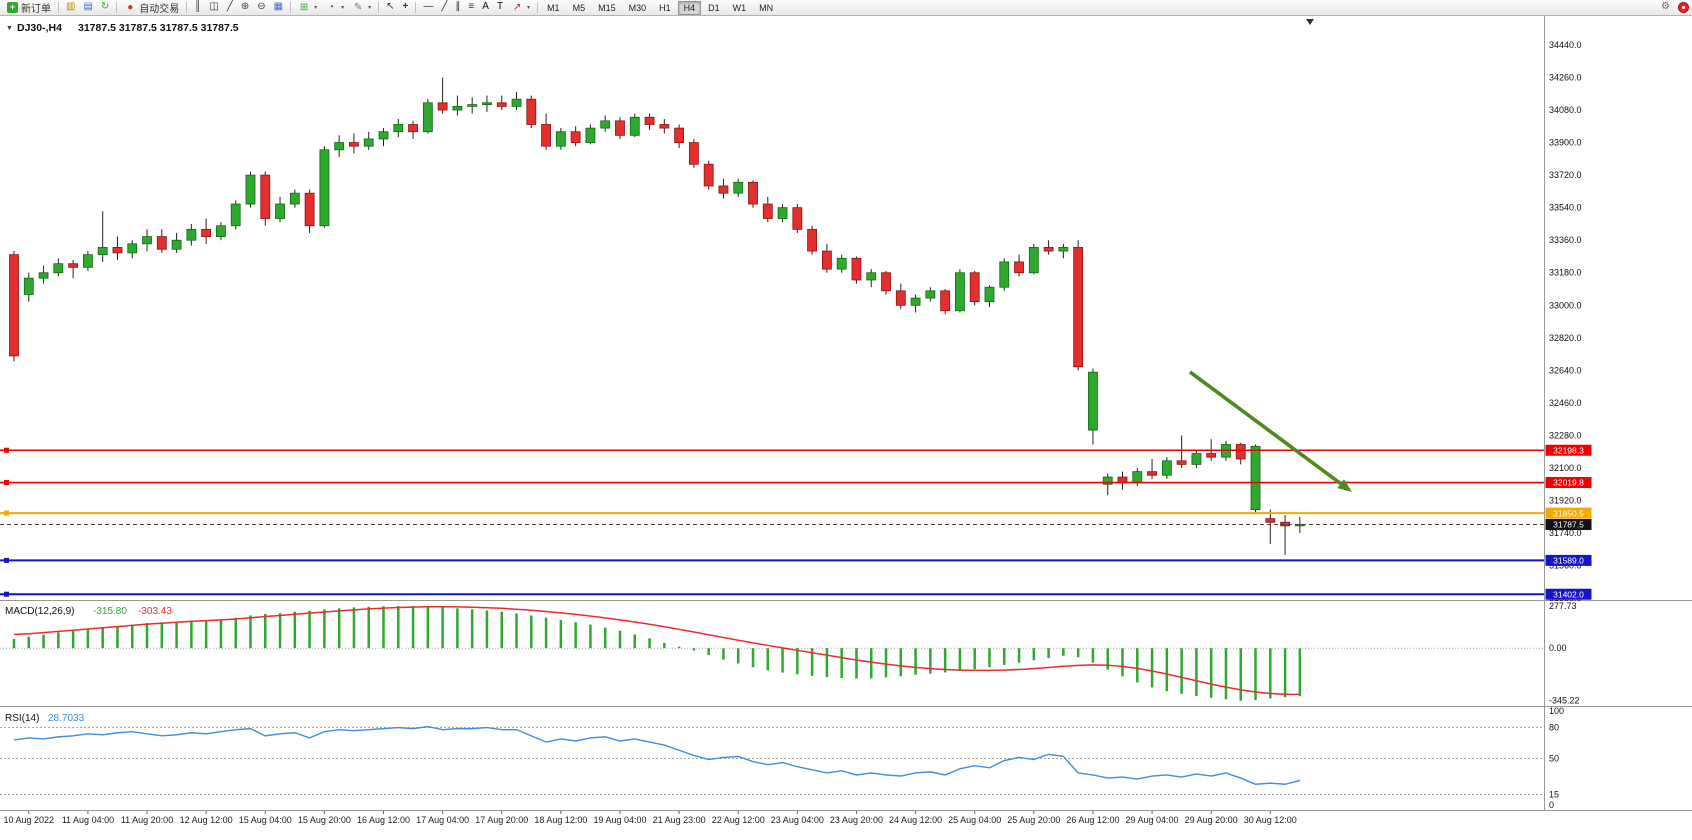 This screenshot has height=840, width=1692. What do you see at coordinates (619, 820) in the screenshot?
I see `date-axis-label: 19 Aug 04:00` at bounding box center [619, 820].